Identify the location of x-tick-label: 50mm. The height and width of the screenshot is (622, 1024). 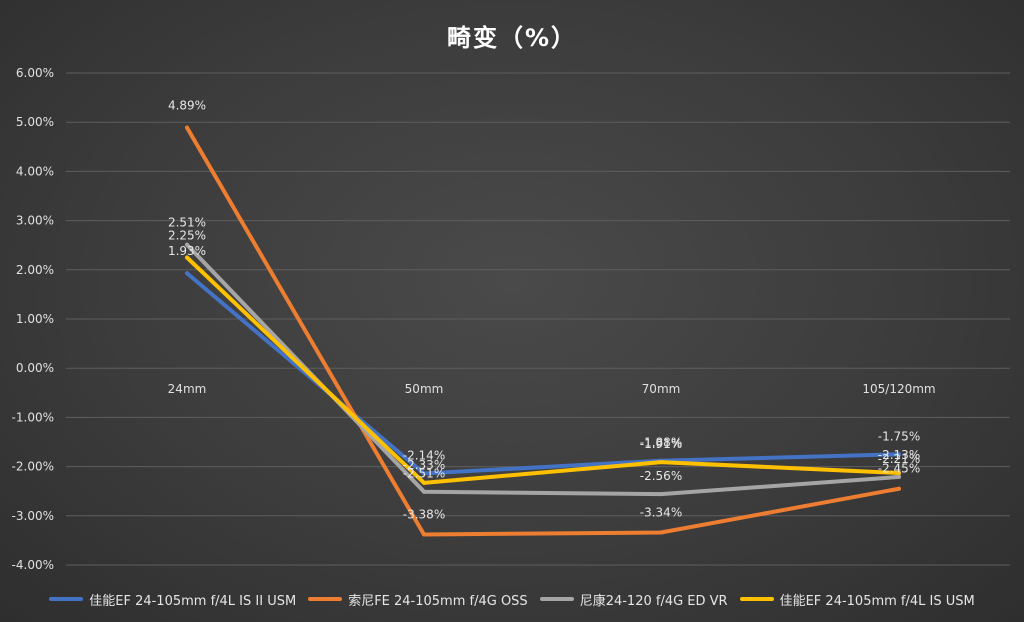
(424, 389).